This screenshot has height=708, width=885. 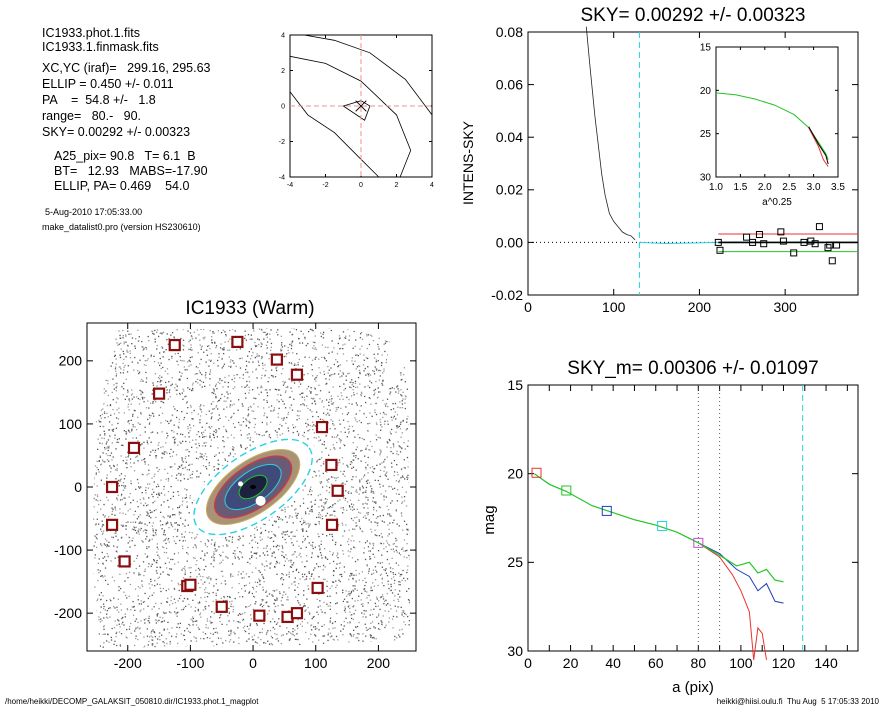 I want to click on sky-ytick-label: 0.08, so click(x=509, y=32).